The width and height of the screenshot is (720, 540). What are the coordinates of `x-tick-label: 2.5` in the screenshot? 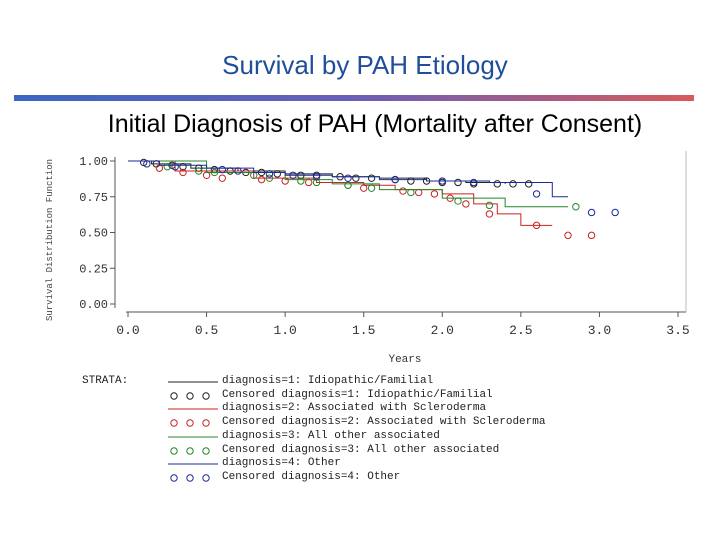 It's located at (520, 330).